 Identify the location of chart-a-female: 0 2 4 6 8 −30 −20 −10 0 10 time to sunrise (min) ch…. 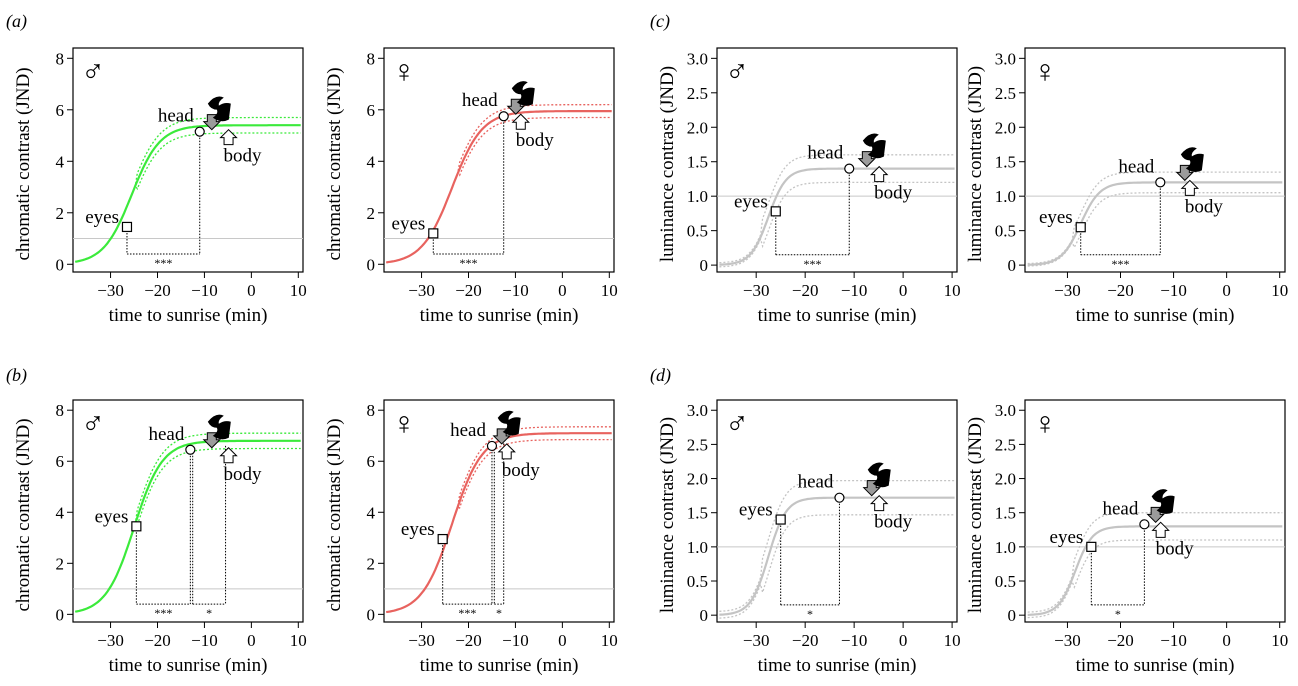
(471, 186).